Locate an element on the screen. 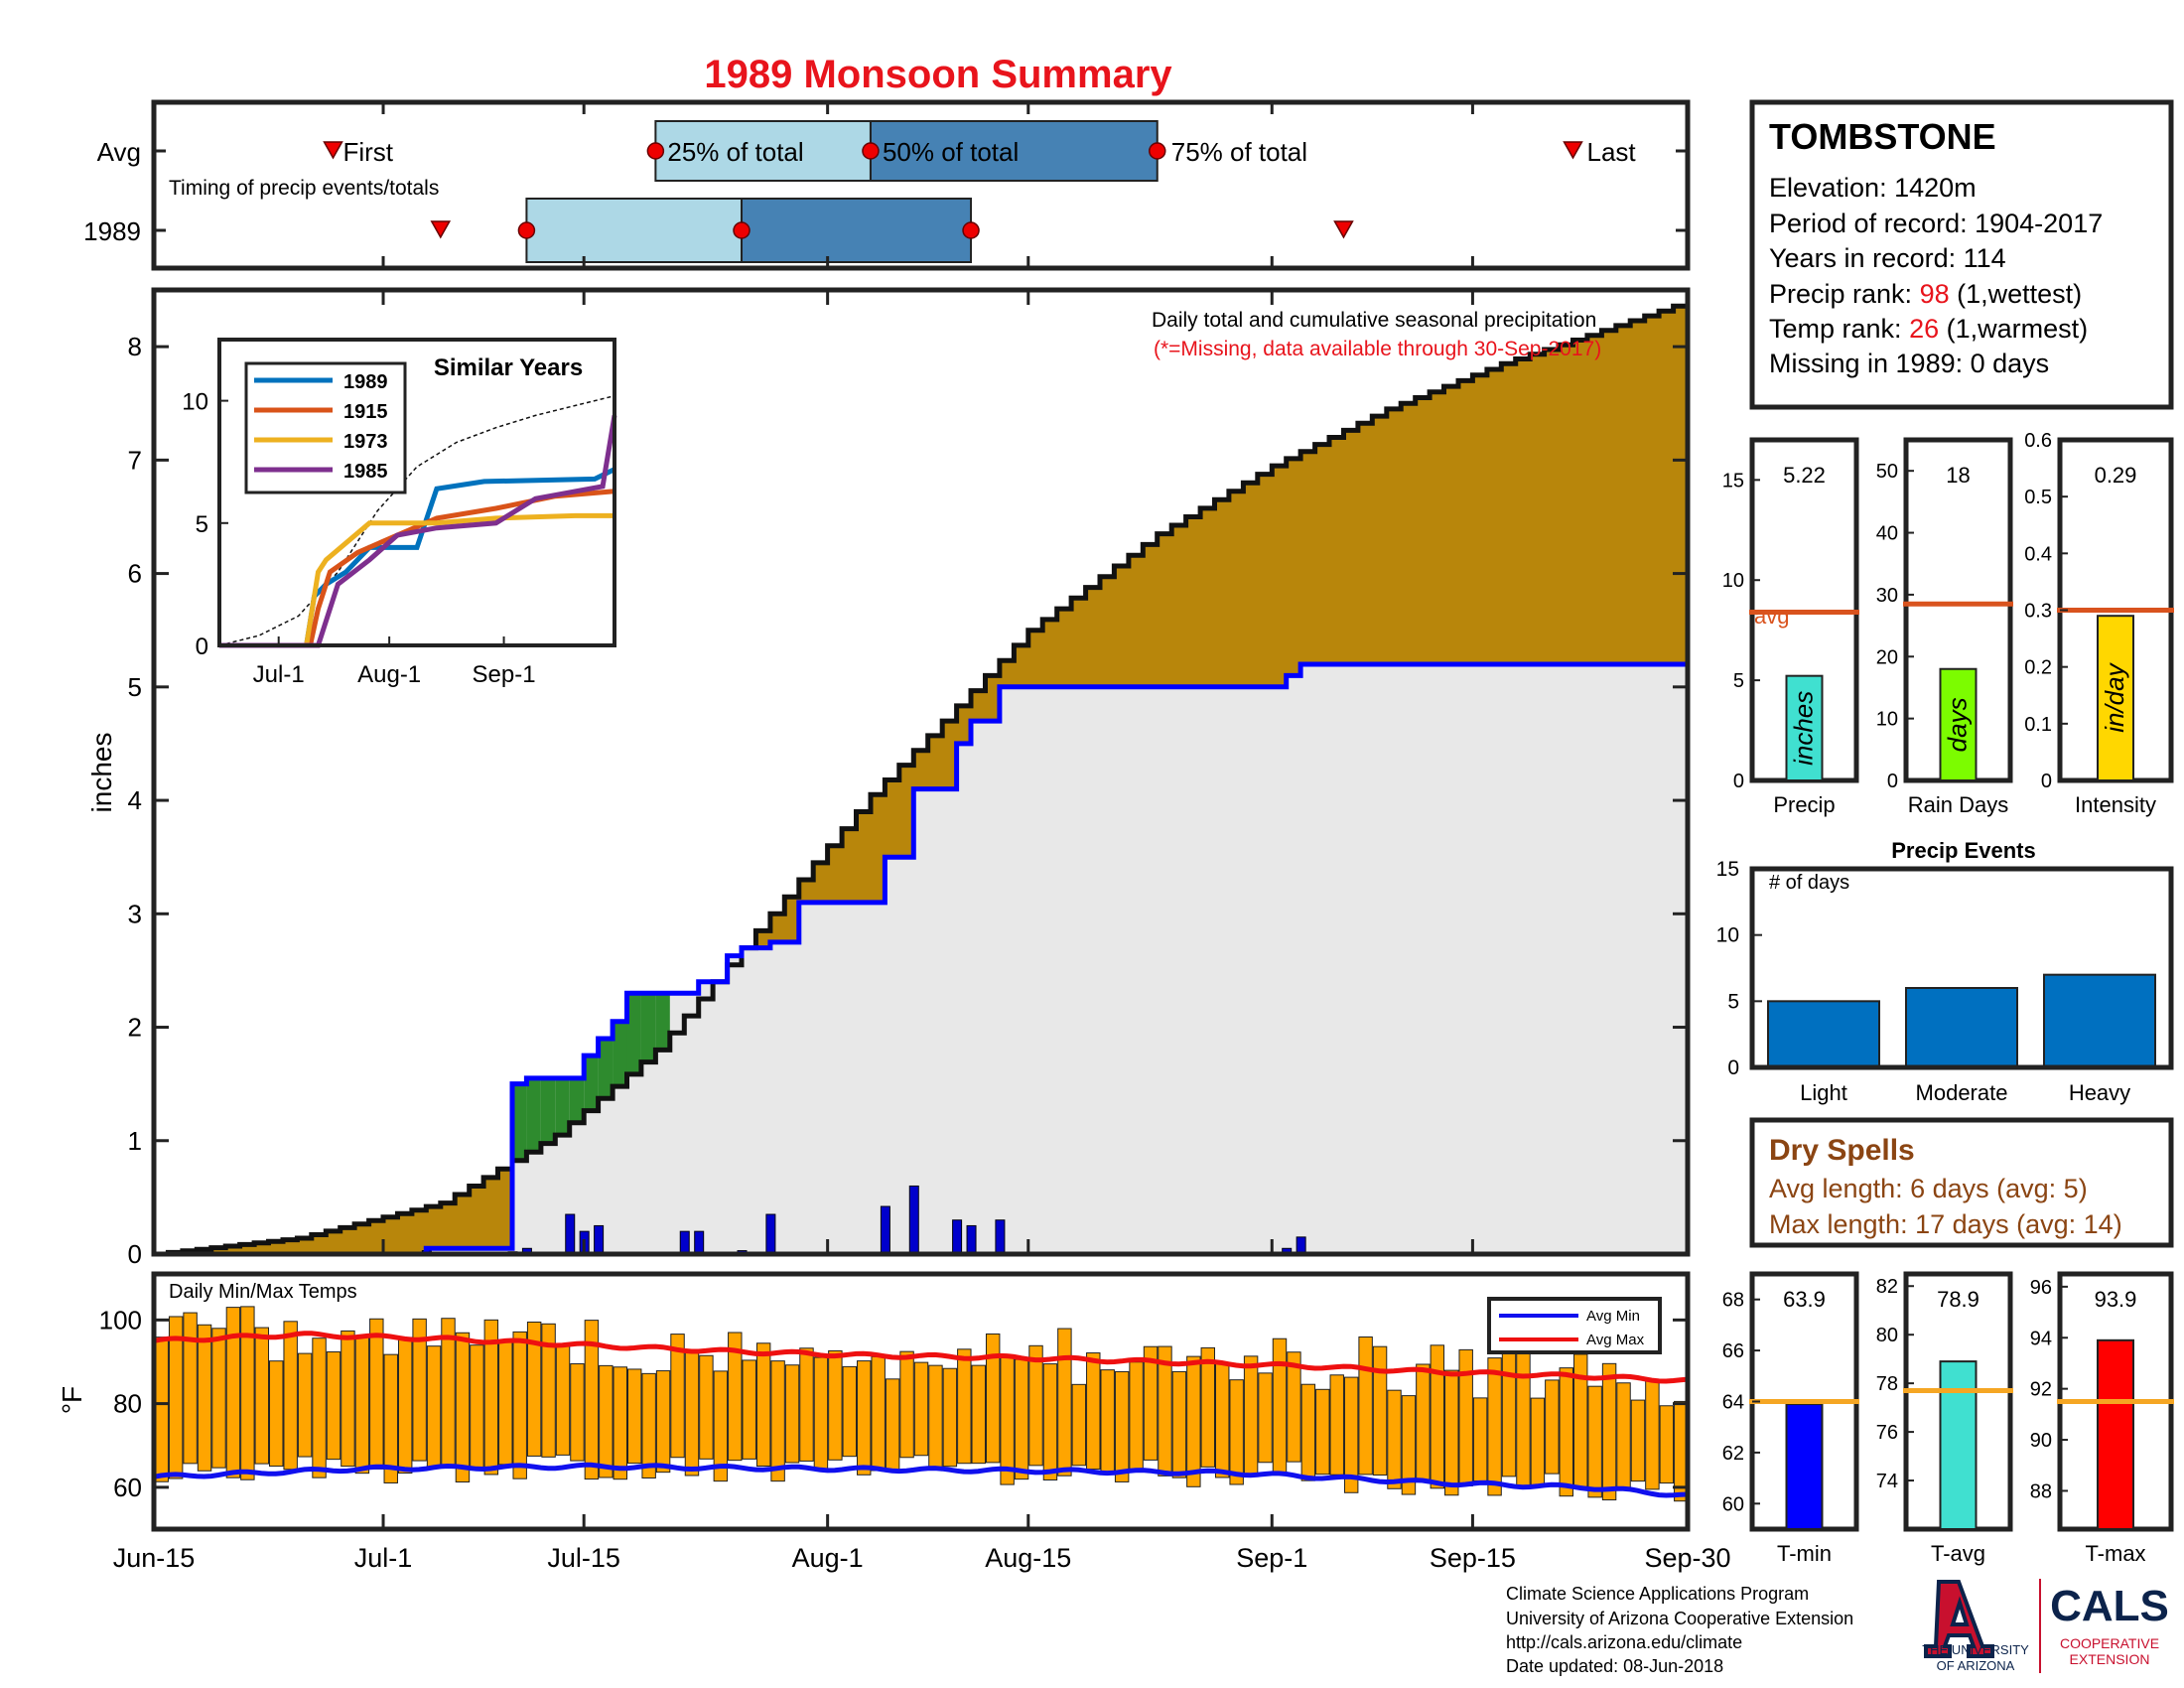 Image resolution: width=2184 pixels, height=1688 pixels. raindays-unit-label: days is located at coordinates (1958, 724).